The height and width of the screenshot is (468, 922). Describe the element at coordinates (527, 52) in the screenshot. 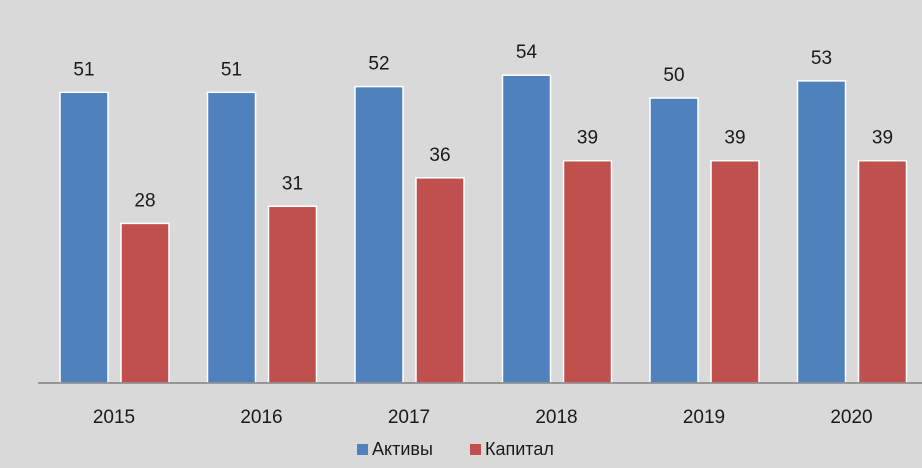

I see `value-label-Активы-2018: 54` at that location.